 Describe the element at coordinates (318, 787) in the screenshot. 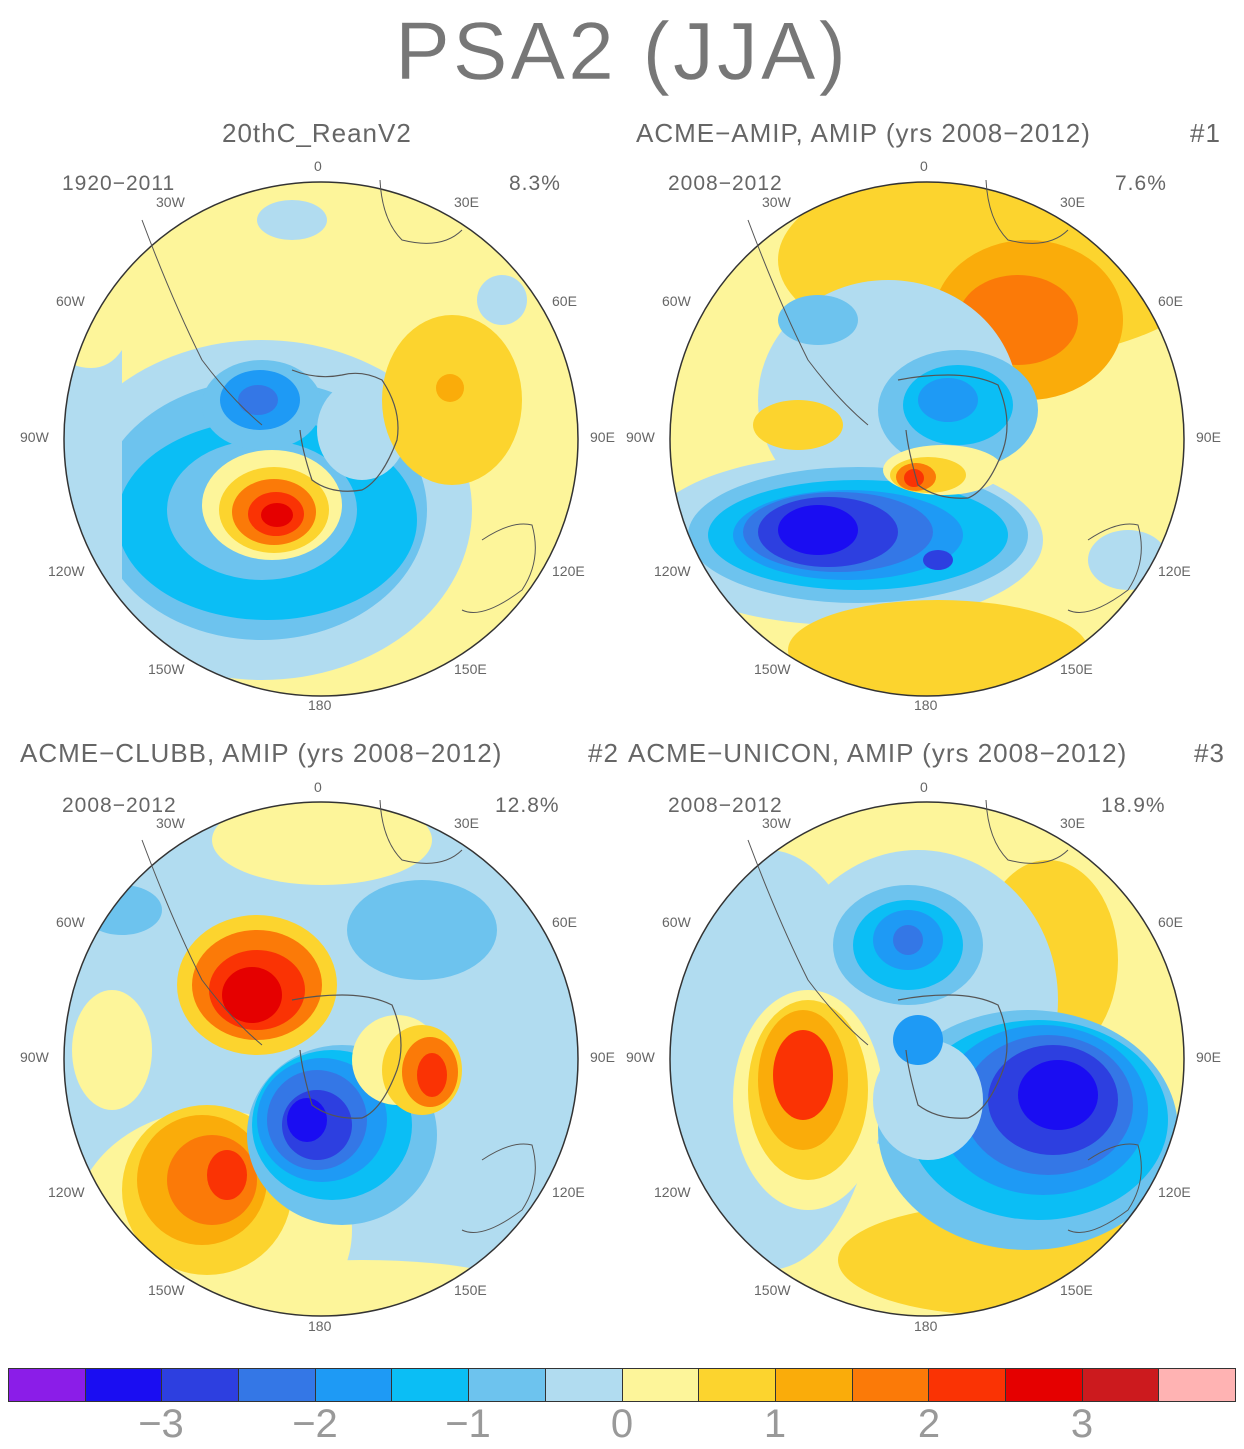

I see `panel-3-lon-0: 0` at that location.